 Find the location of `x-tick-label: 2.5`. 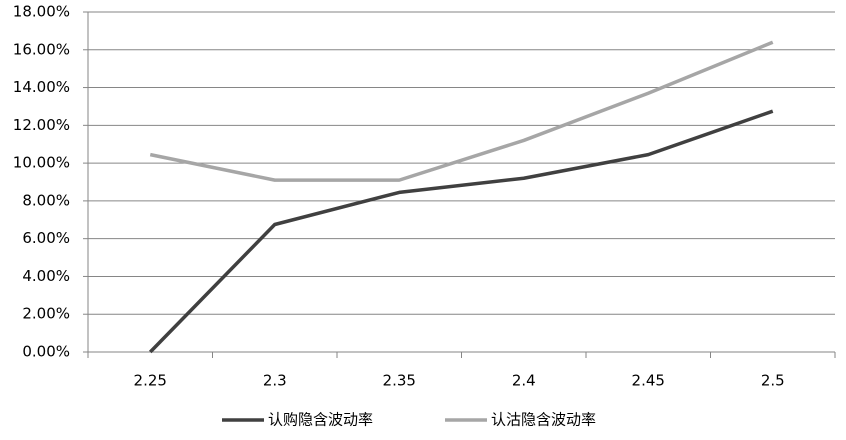

x-tick-label: 2.5 is located at coordinates (773, 381).